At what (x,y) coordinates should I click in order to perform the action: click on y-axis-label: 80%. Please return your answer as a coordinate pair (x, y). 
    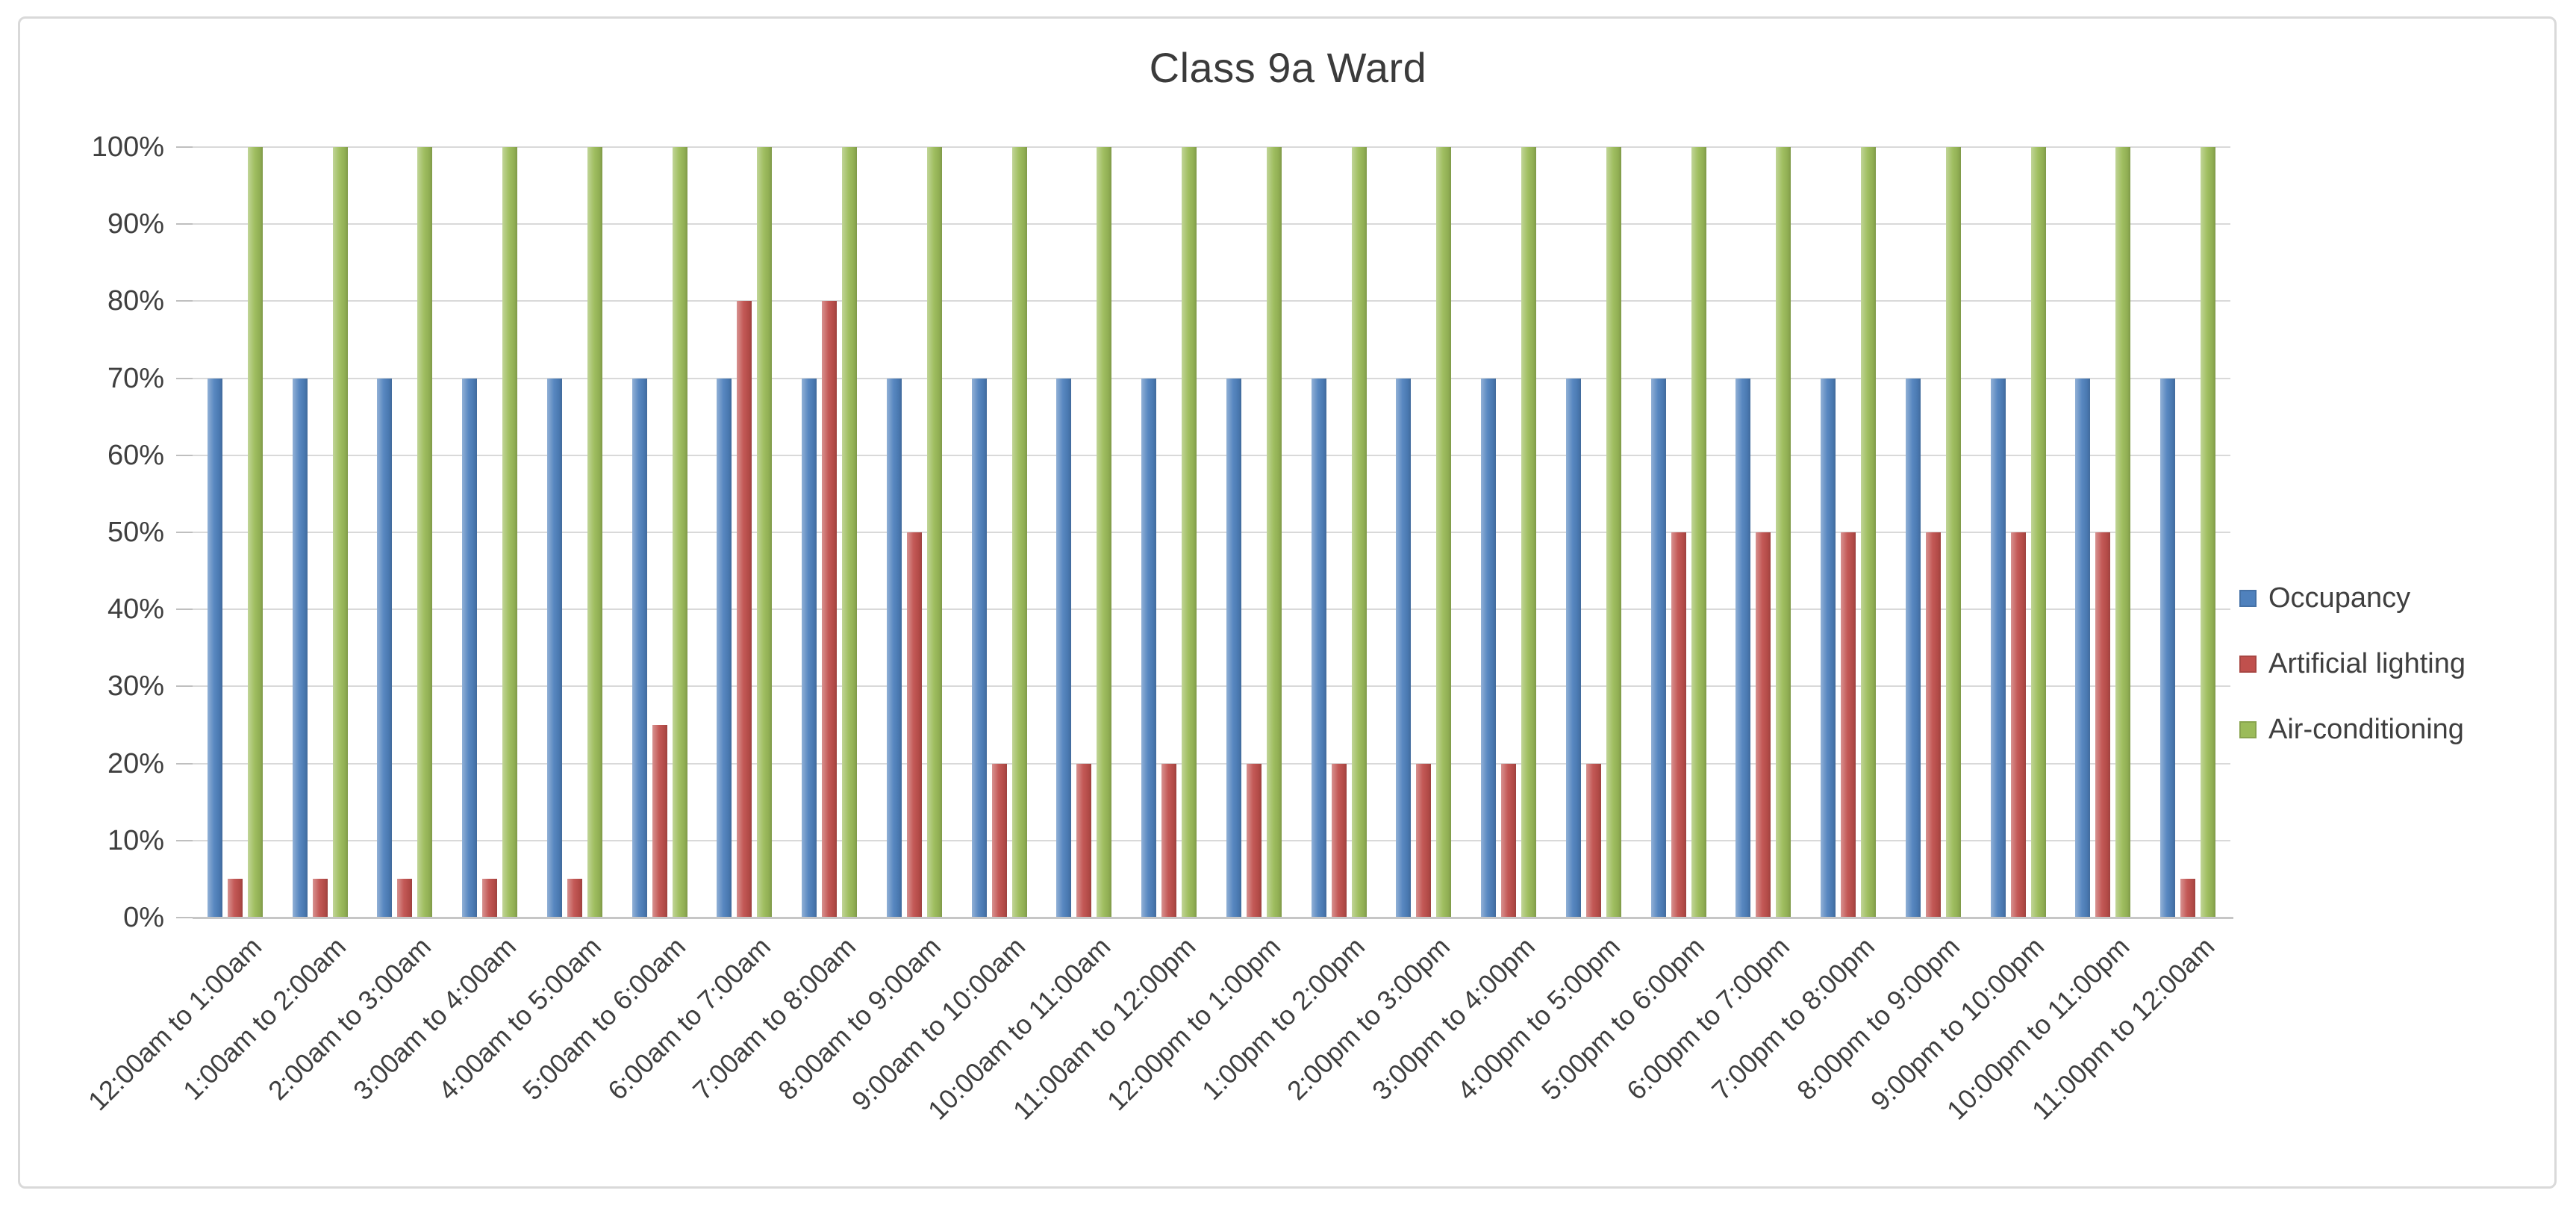
    Looking at the image, I should click on (135, 301).